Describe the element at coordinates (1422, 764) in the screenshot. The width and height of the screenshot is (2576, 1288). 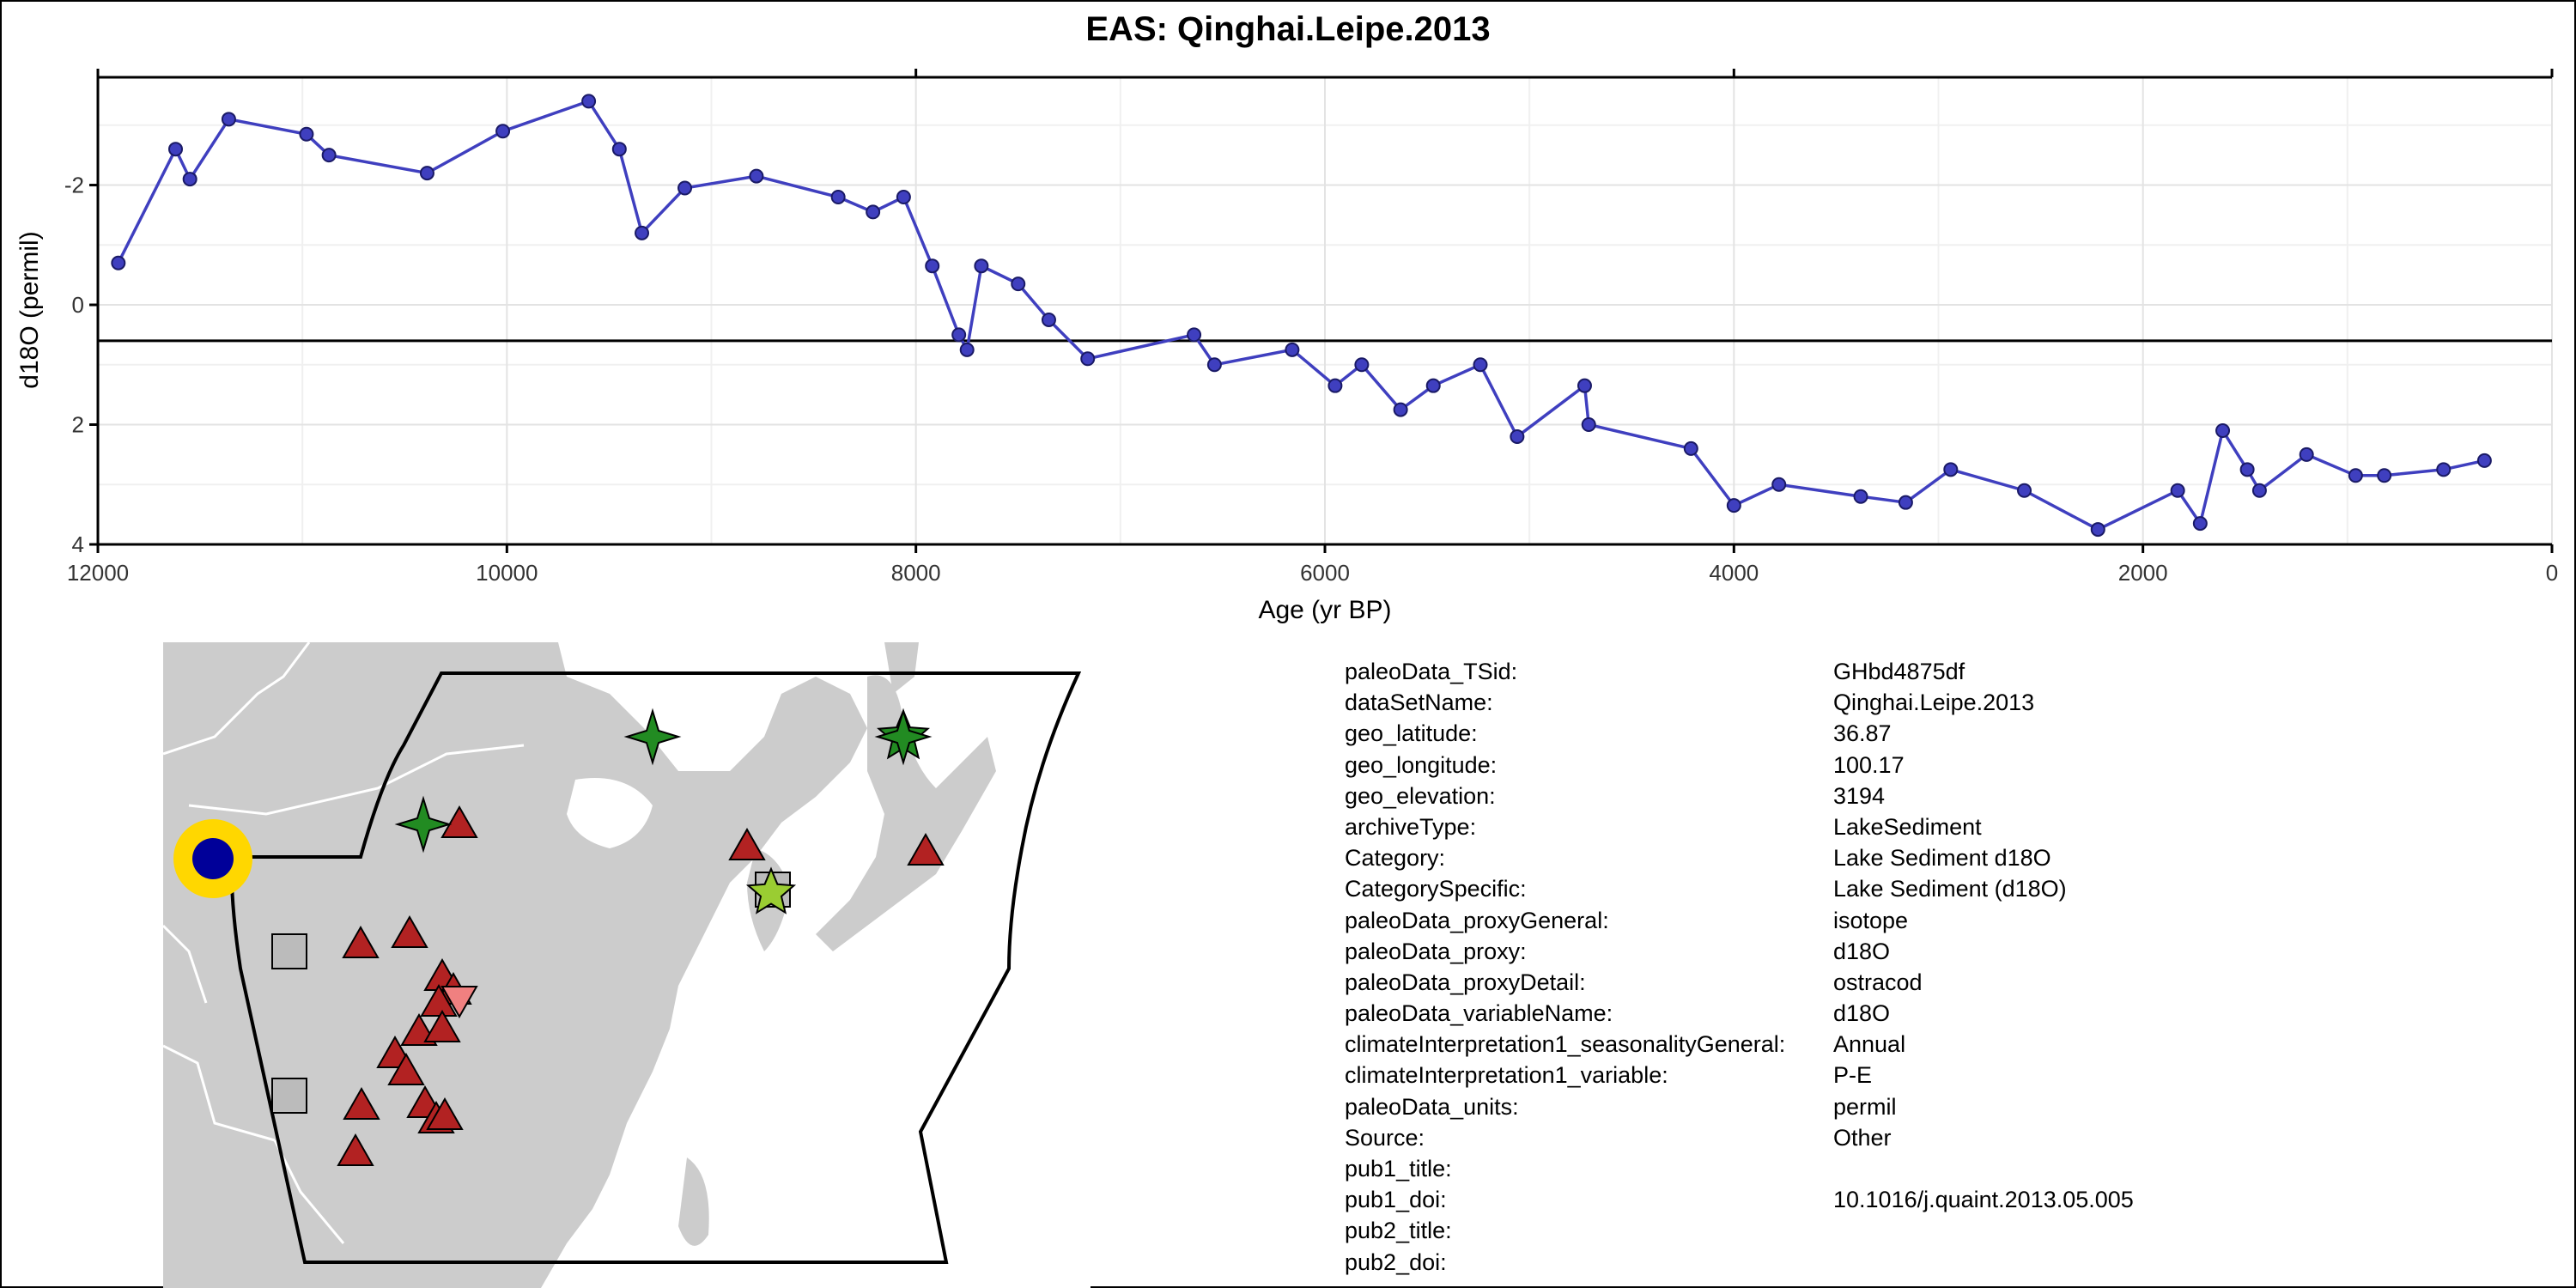
I see `metadata-key: geo_longitude:` at that location.